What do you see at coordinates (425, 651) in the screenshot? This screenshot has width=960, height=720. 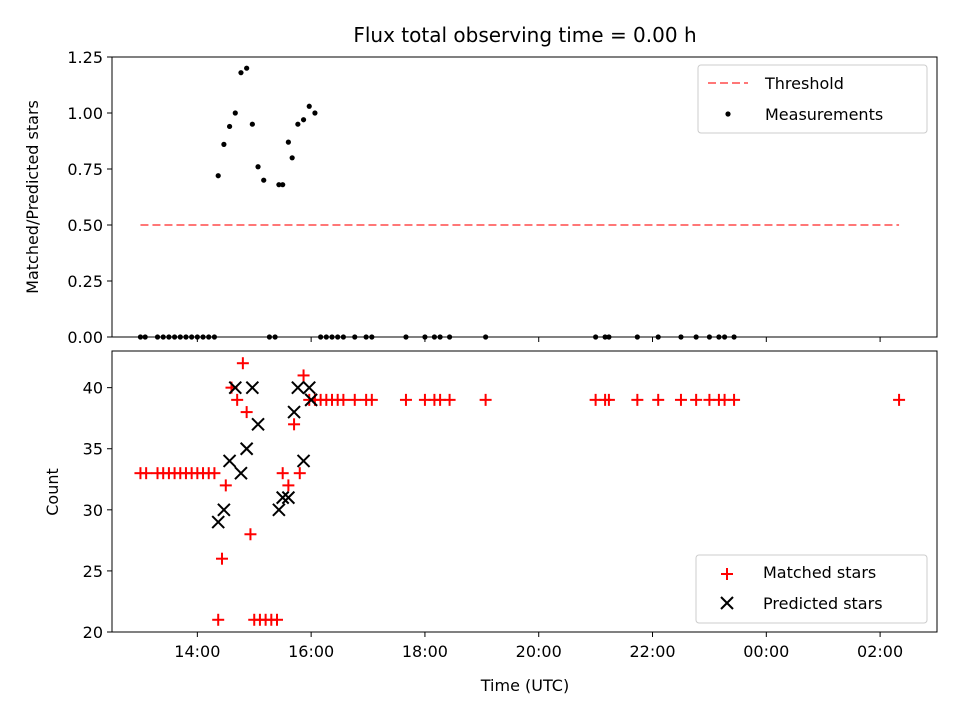 I see `x-tick-label: 18:00` at bounding box center [425, 651].